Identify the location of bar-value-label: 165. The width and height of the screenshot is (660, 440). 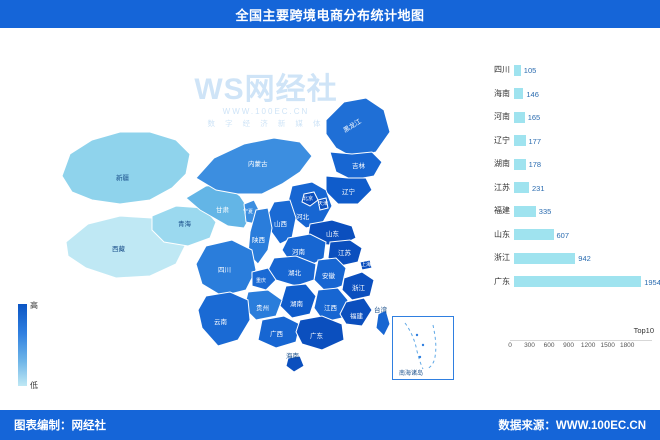
(534, 117).